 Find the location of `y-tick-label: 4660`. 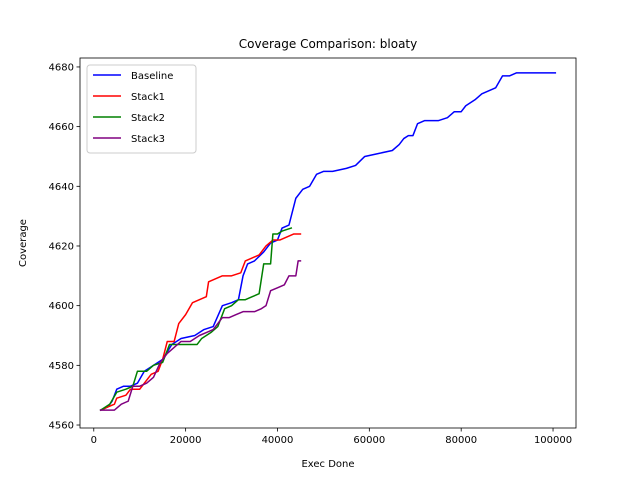

y-tick-label: 4660 is located at coordinates (61, 127).